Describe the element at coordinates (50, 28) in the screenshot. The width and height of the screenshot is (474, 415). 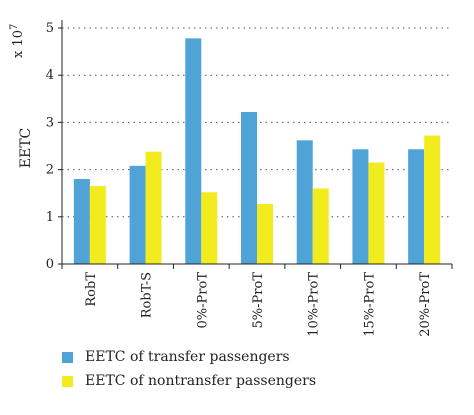
I see `y-tick-label: 5` at that location.